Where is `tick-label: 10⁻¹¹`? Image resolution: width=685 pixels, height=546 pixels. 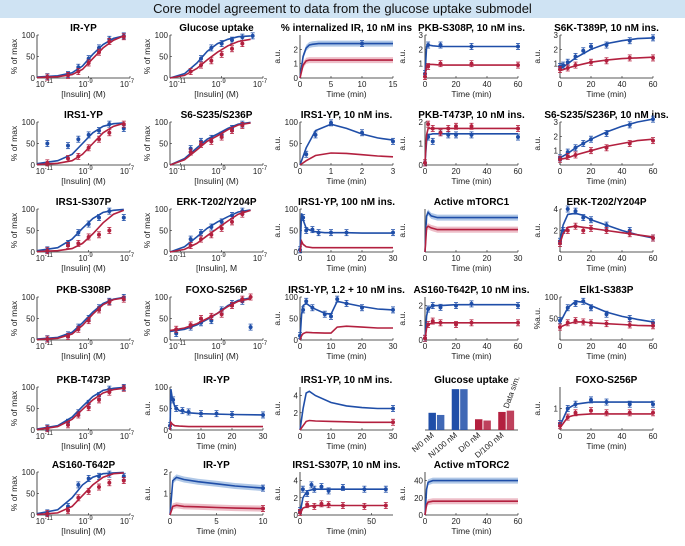 tick-label: 10⁻¹¹ is located at coordinates (45, 84).